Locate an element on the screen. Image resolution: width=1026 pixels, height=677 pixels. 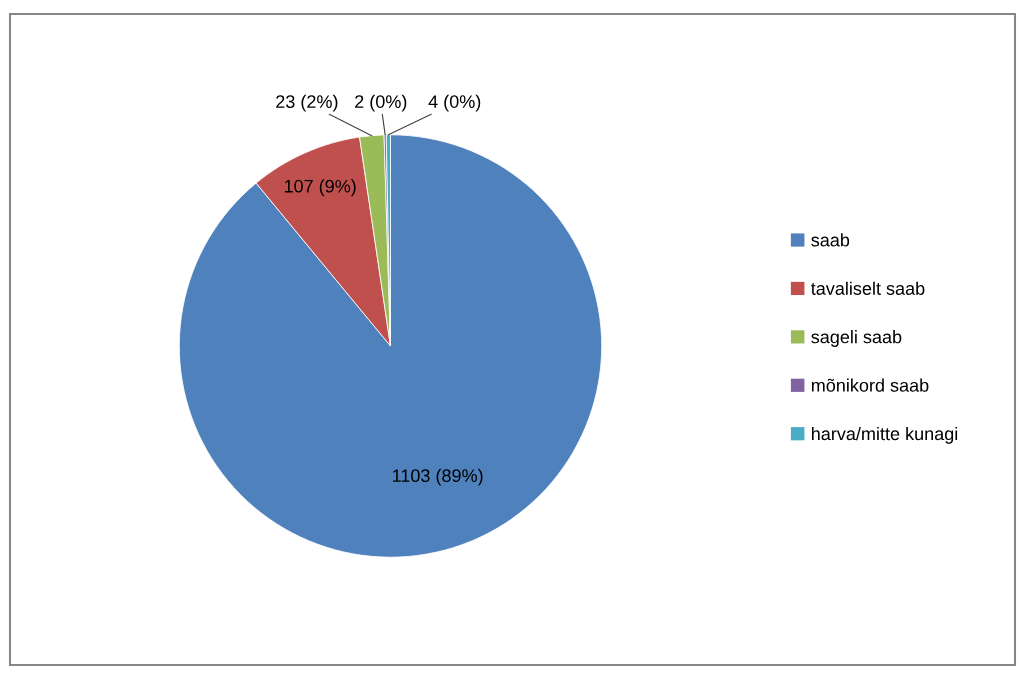
data-label: 107 (9%) is located at coordinates (320, 188).